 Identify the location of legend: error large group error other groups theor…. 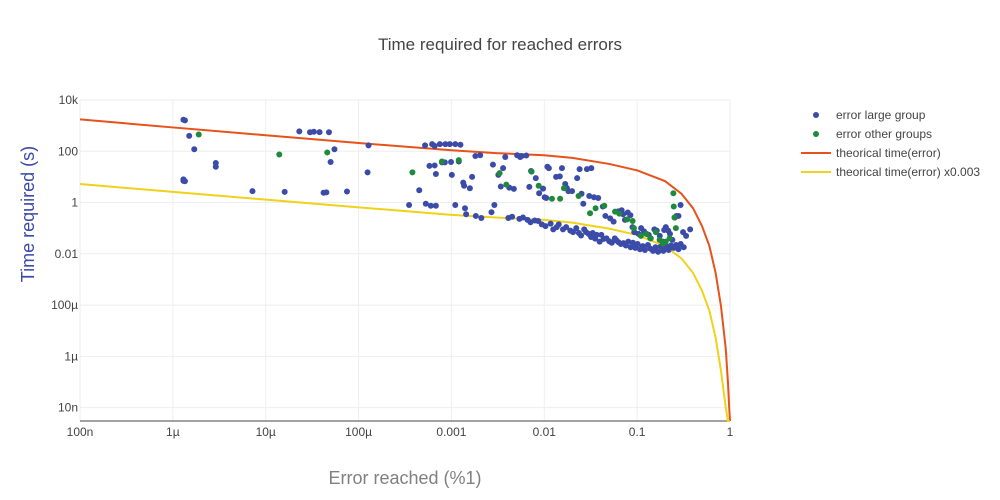
(890, 143).